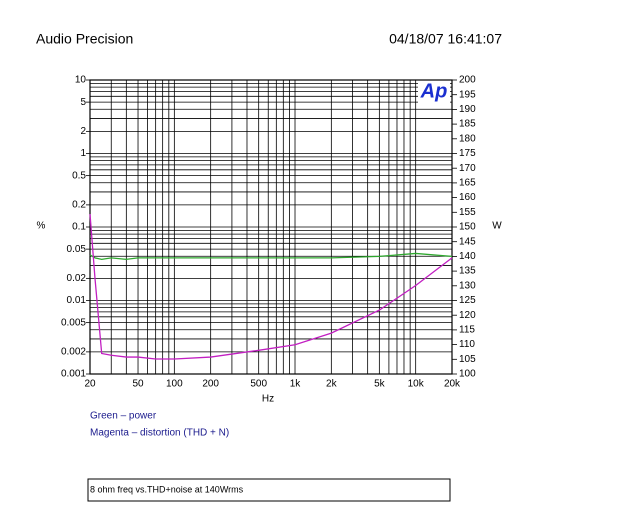 The image size is (640, 520). I want to click on y2-tick-label: 130, so click(467, 285).